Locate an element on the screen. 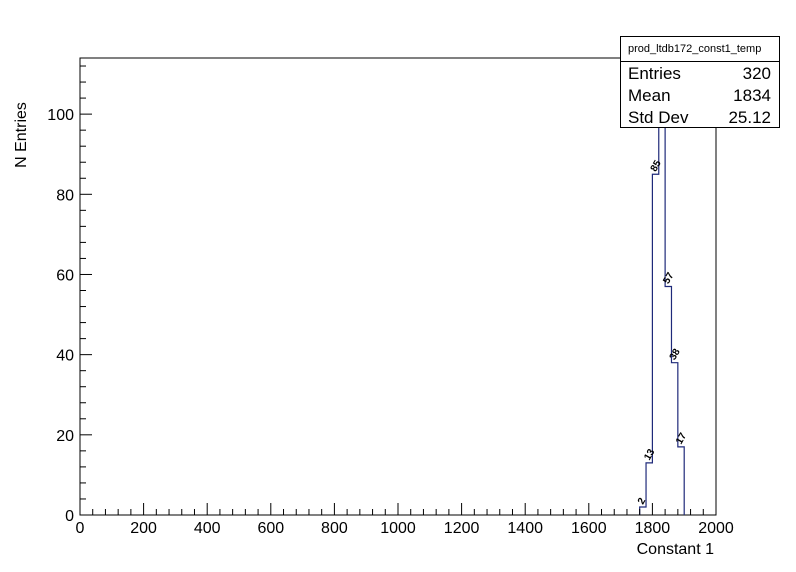  y-tick-label: 40 is located at coordinates (65, 356).